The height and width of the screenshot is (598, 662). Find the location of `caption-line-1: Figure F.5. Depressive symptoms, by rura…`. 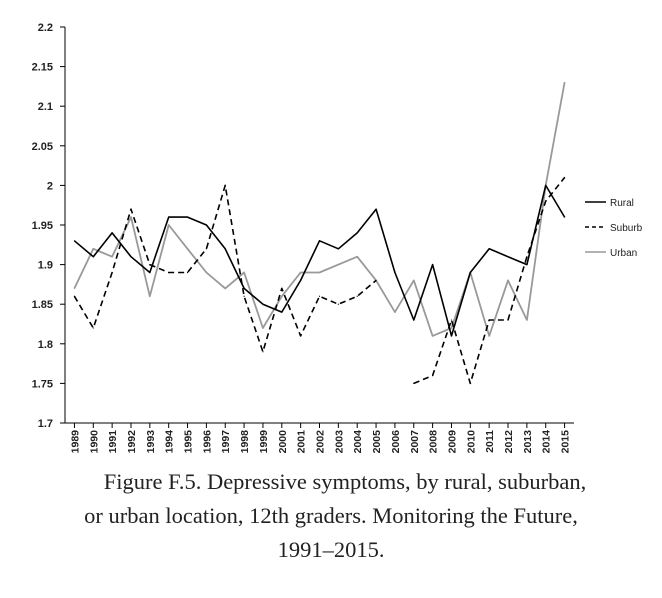

caption-line-1: Figure F.5. Depressive symptoms, by rura… is located at coordinates (331, 482).